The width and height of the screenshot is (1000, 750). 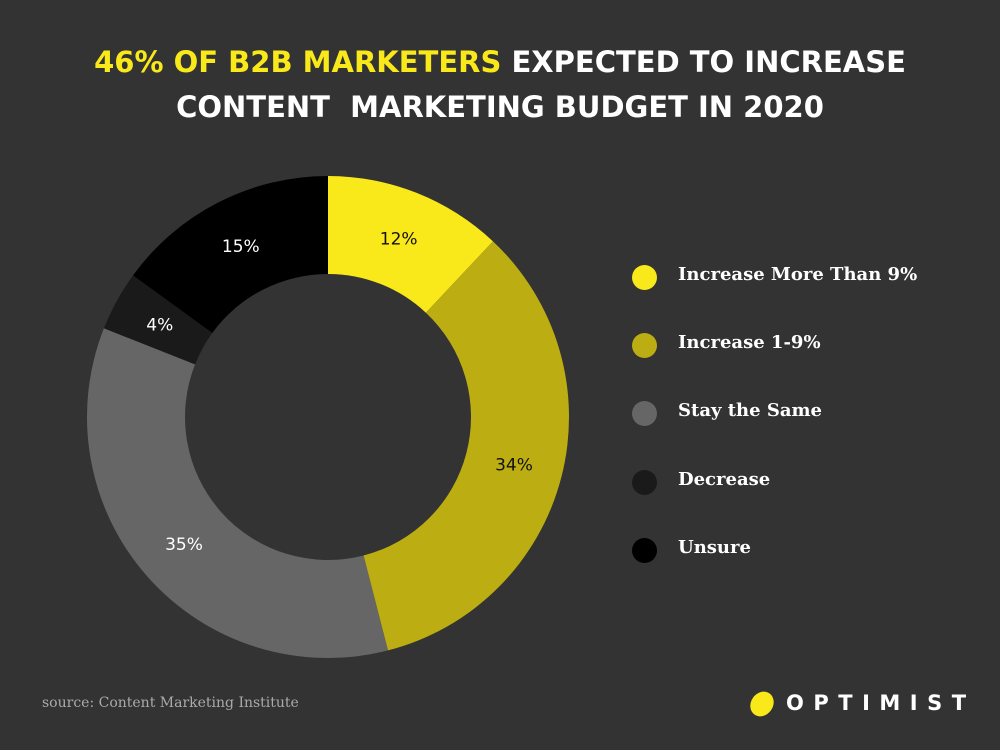 What do you see at coordinates (241, 247) in the screenshot?
I see `slice-data-label: 15%` at bounding box center [241, 247].